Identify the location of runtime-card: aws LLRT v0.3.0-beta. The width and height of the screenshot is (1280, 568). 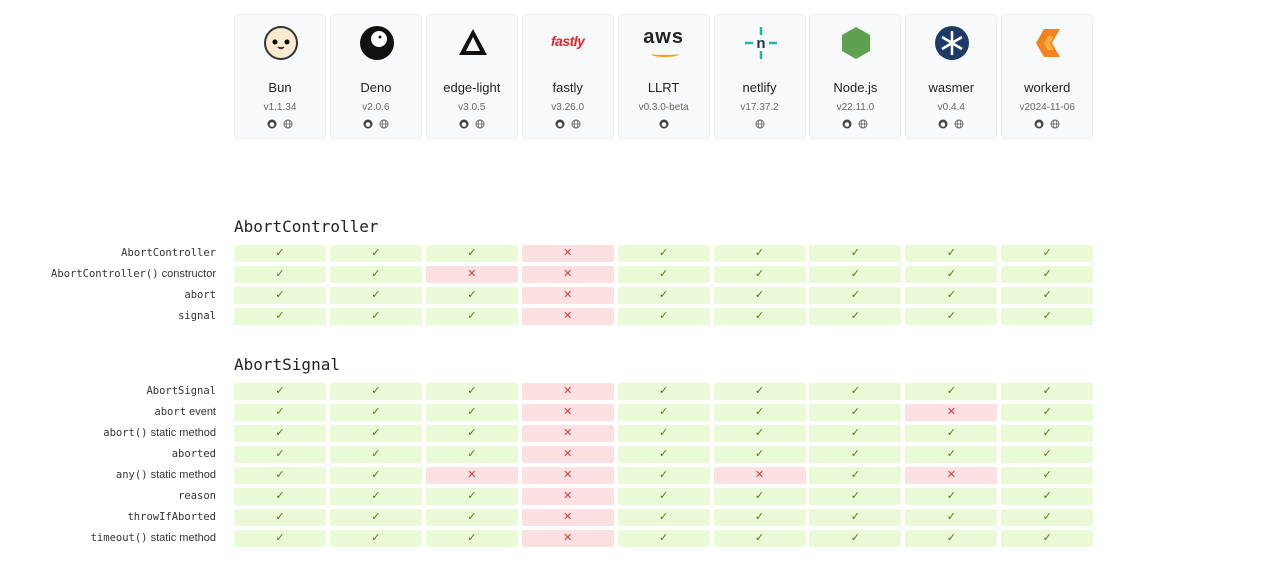
(663, 76).